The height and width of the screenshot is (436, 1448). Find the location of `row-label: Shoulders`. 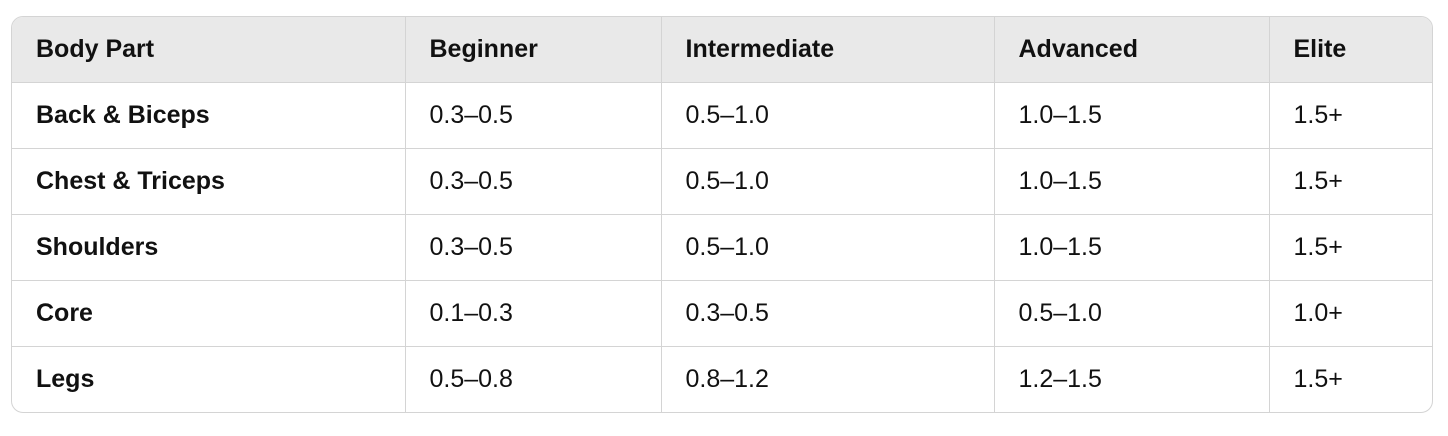

row-label: Shoulders is located at coordinates (209, 247).